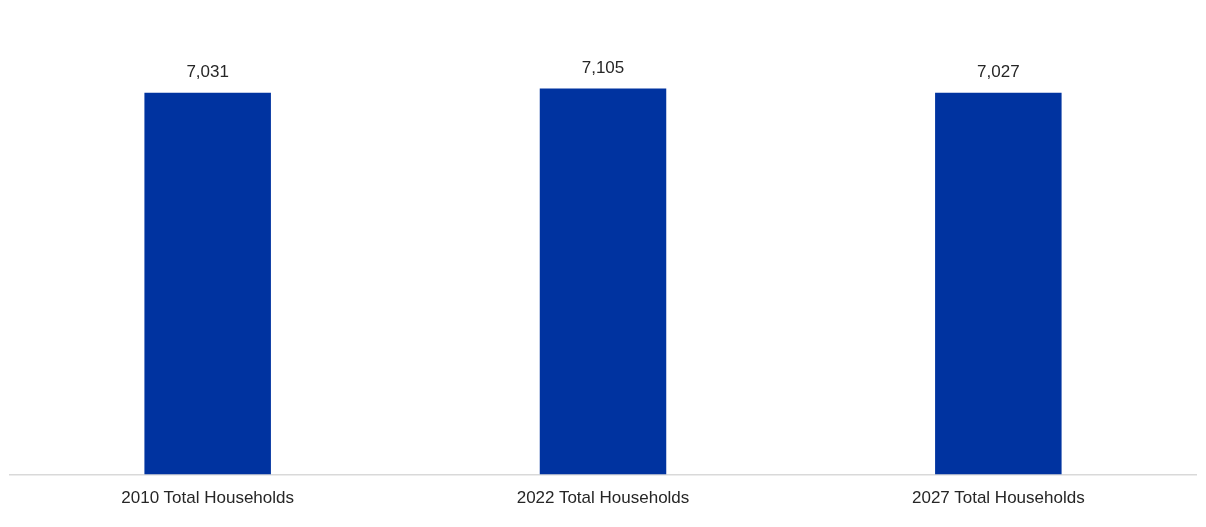 This screenshot has width=1206, height=527. Describe the element at coordinates (603, 498) in the screenshot. I see `x-tick-label: 2022 Total Households` at that location.